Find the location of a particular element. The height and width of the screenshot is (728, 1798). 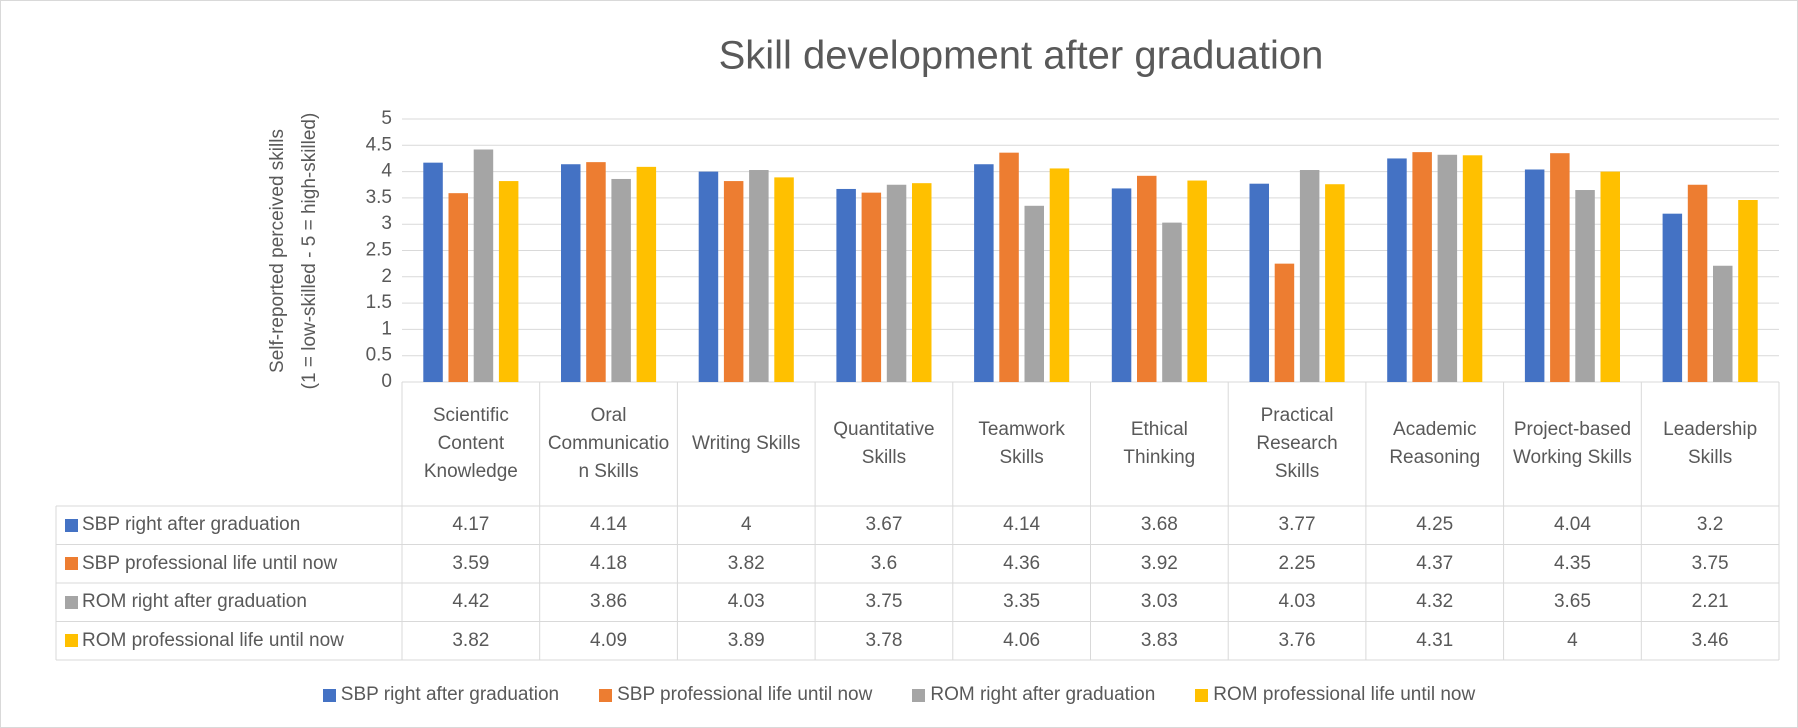

legend-item: SBP professional life until now is located at coordinates (735, 695).